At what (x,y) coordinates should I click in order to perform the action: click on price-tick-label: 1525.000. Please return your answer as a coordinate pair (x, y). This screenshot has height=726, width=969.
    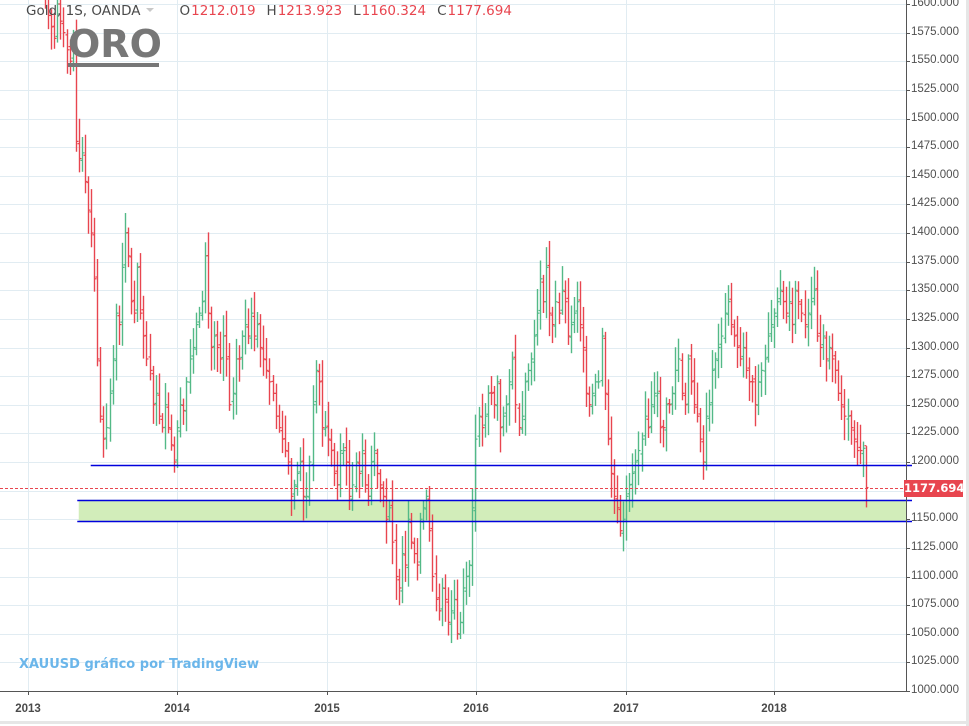
    Looking at the image, I should click on (935, 88).